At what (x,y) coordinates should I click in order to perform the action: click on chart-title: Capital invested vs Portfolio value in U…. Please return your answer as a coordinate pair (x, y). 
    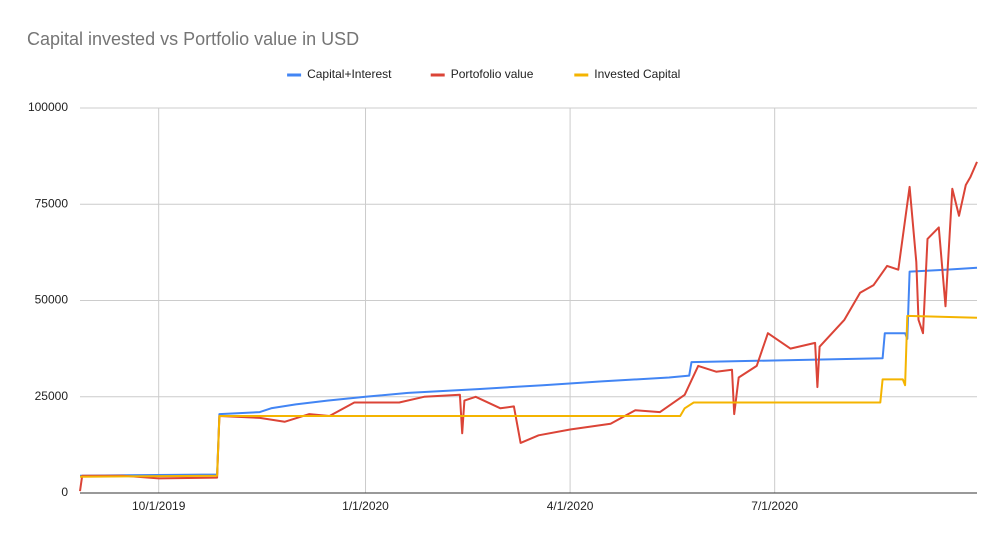
    Looking at the image, I should click on (193, 39).